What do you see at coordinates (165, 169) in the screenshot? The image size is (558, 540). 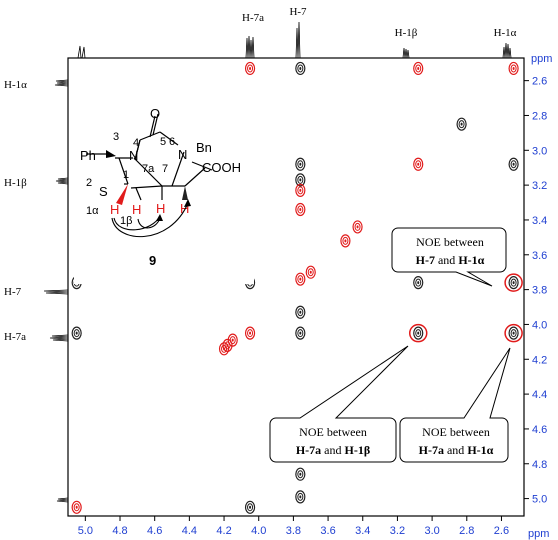 I see `locant-7: 7` at bounding box center [165, 169].